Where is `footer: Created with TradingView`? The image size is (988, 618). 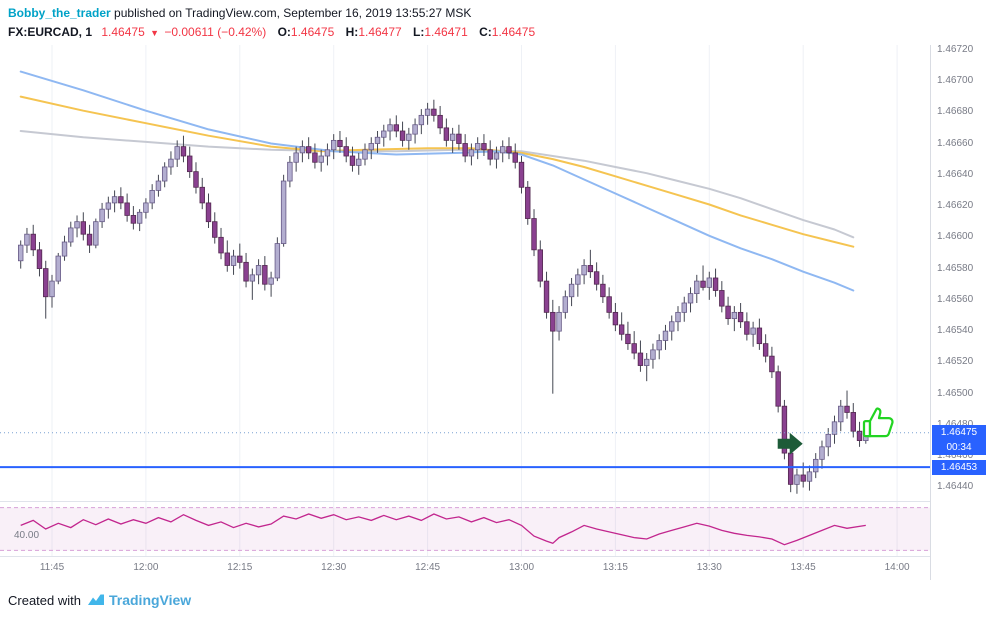
footer: Created with TradingView is located at coordinates (99, 600).